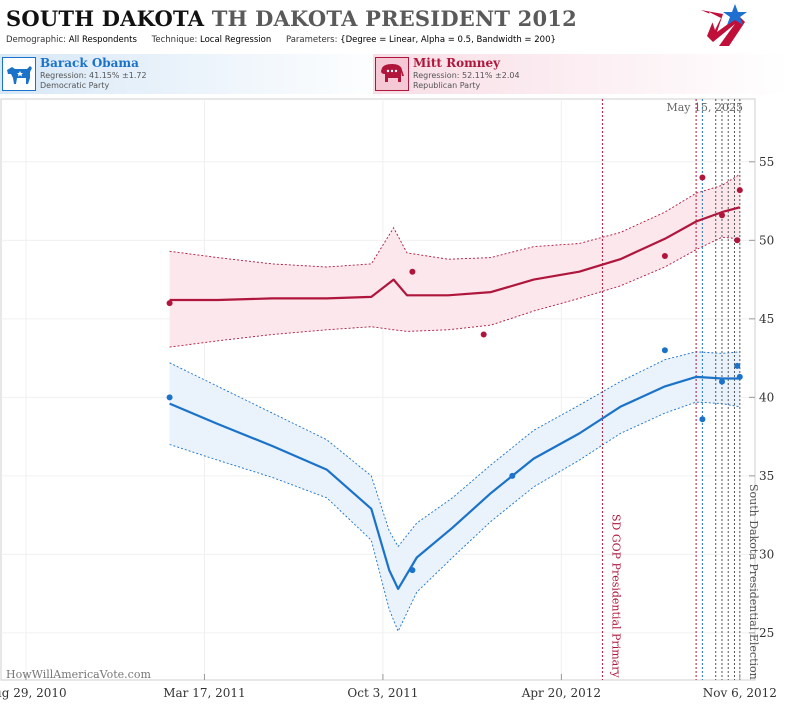 This screenshot has width=789, height=704. I want to click on event-label: SD GOP Presidential Primary, so click(615, 596).